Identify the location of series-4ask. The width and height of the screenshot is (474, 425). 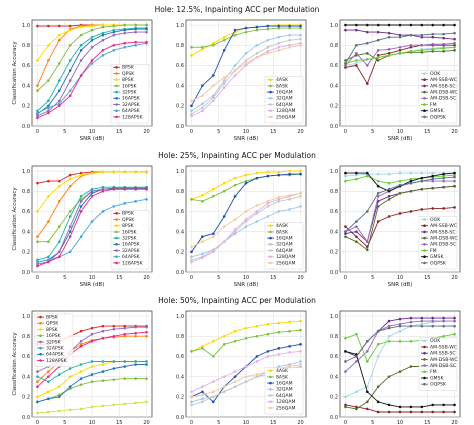
(246, 185).